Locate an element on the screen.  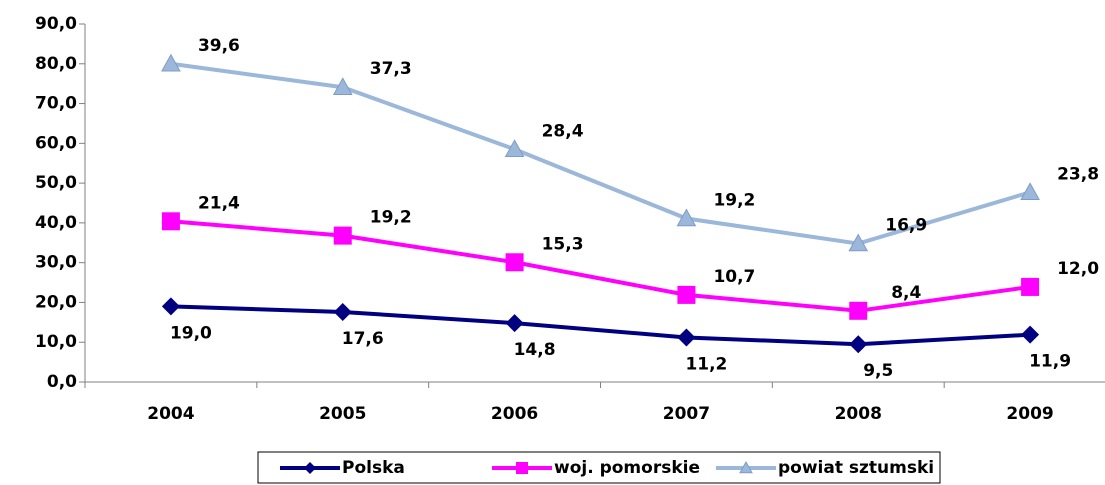
y-tick-label: 0,0 is located at coordinates (62, 382).